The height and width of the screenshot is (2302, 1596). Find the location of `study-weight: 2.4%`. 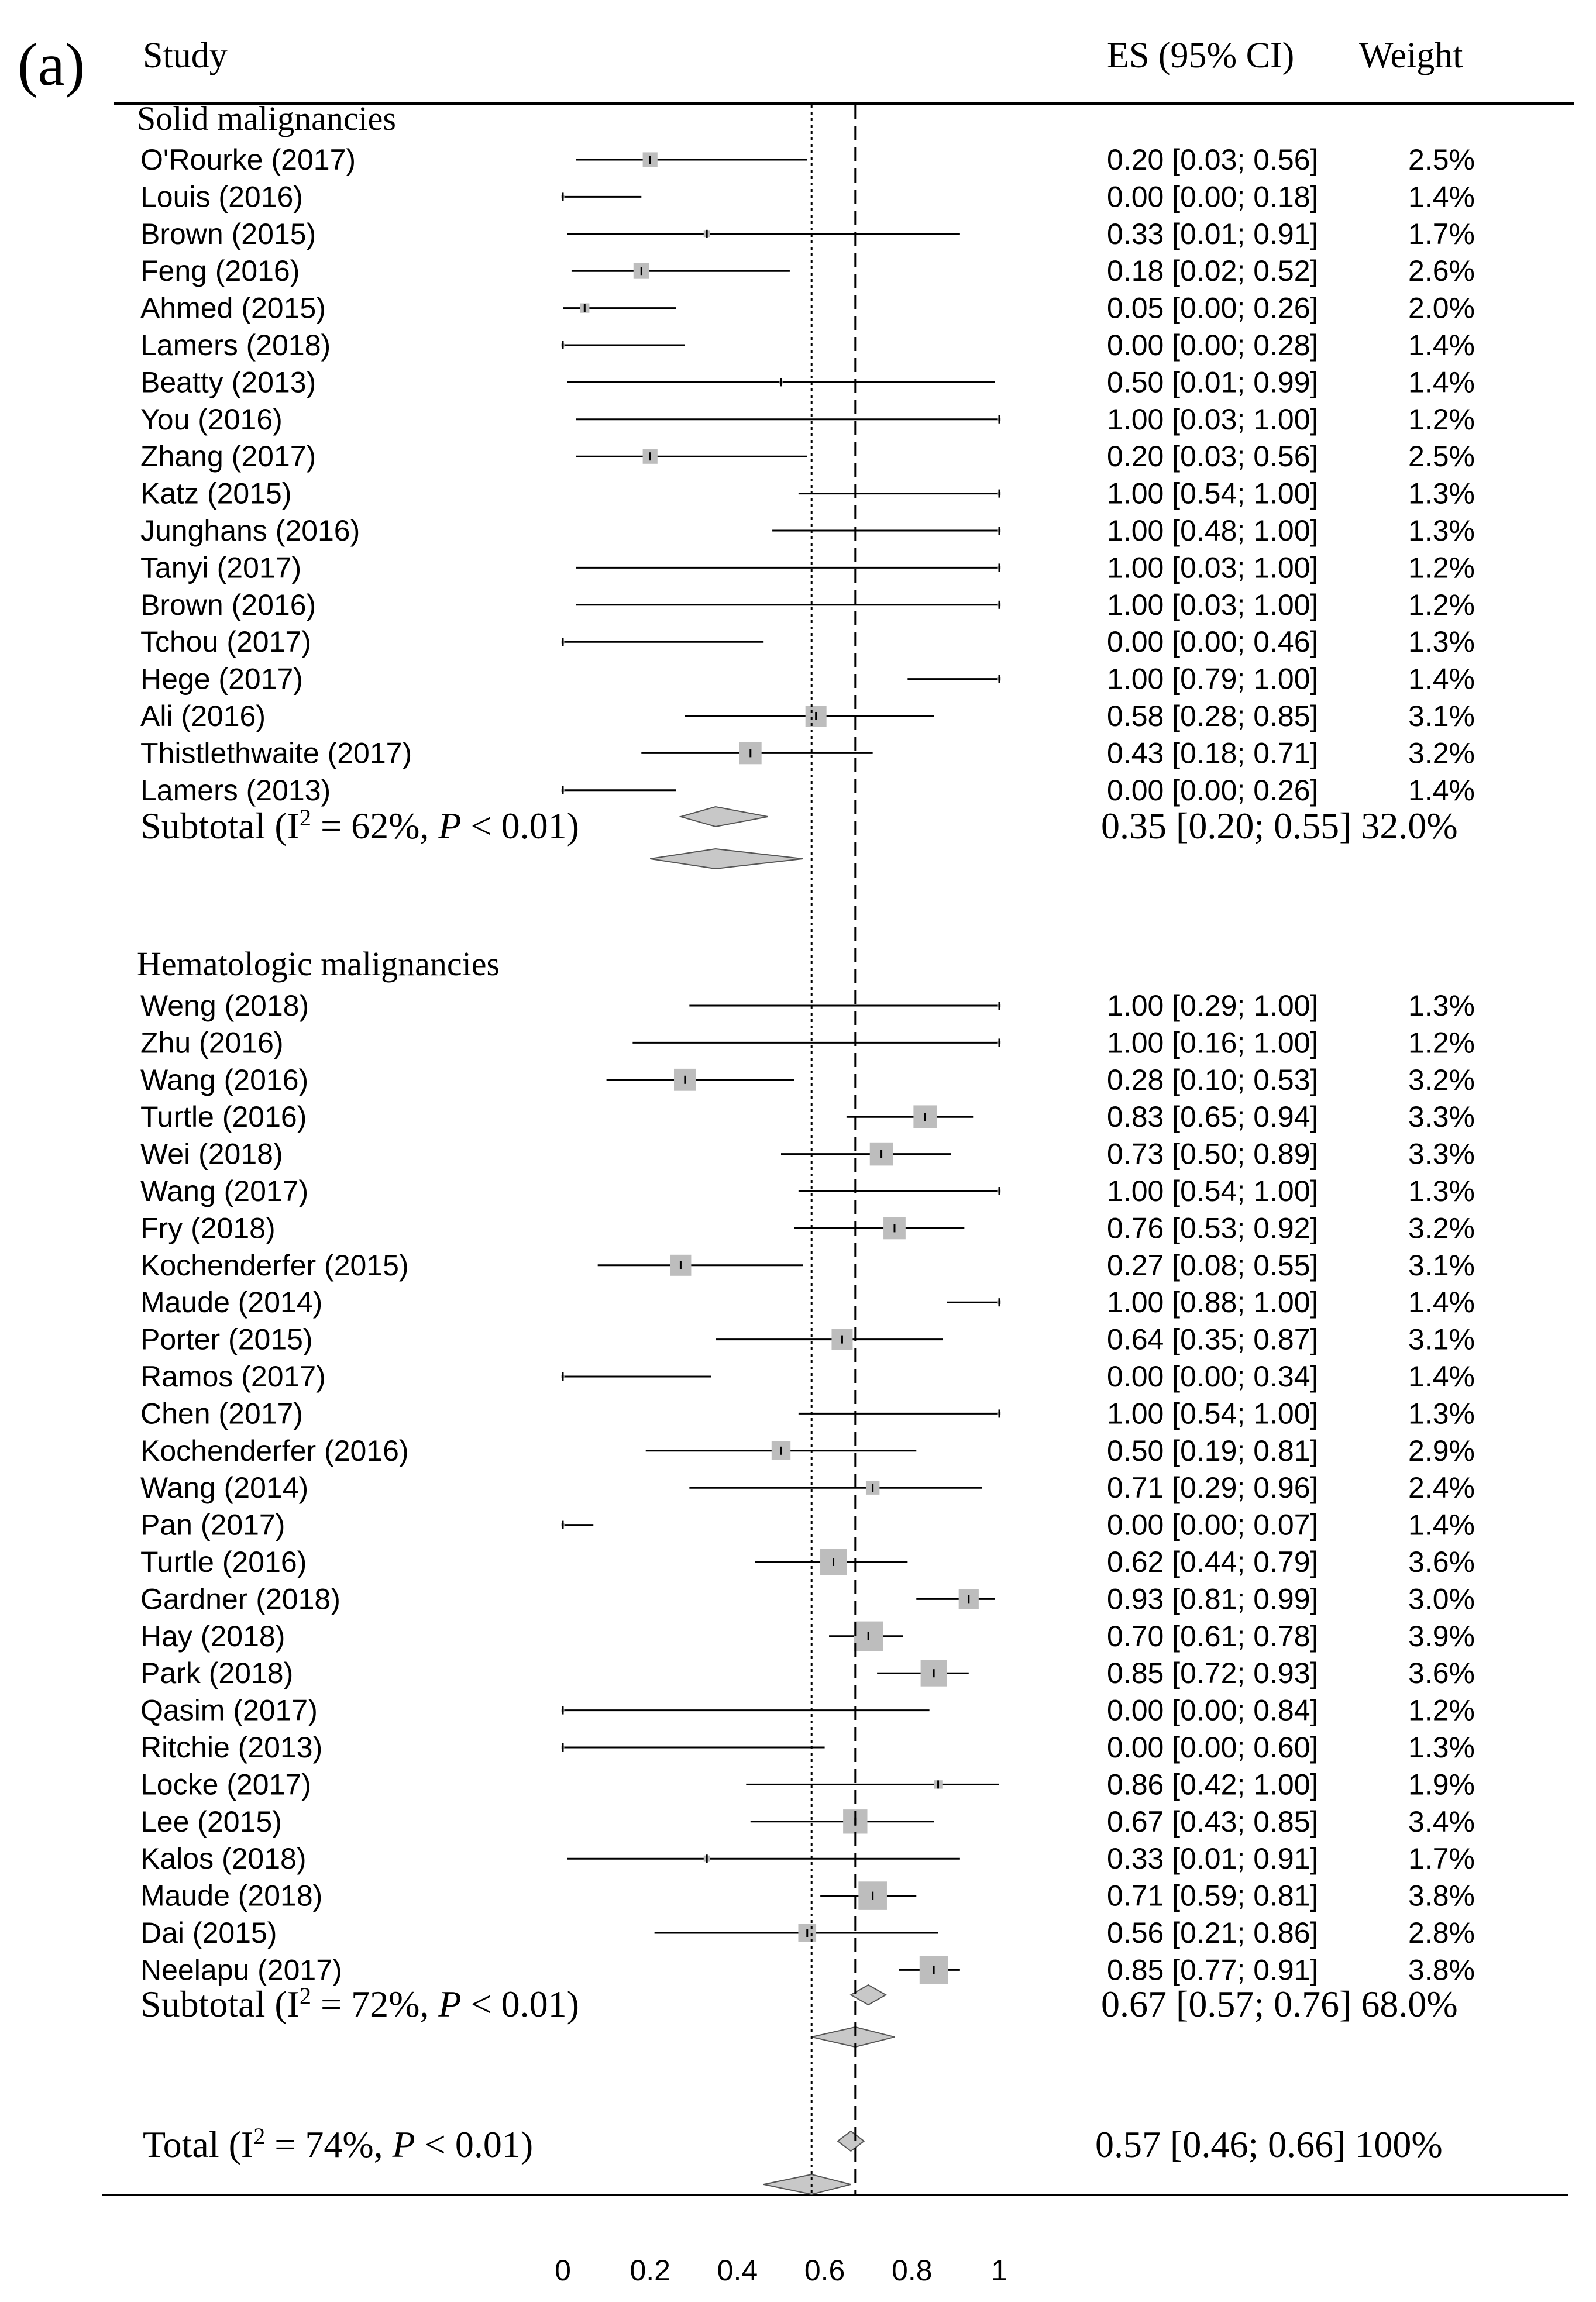

study-weight: 2.4% is located at coordinates (1441, 1487).